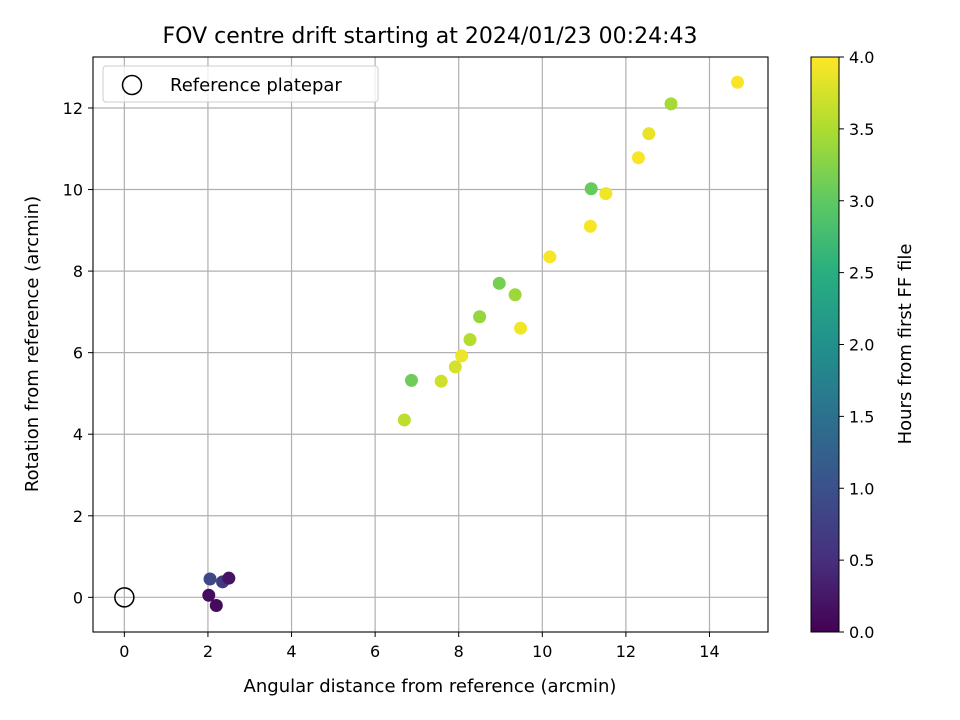  I want to click on reference-platepar-marker, so click(124, 597).